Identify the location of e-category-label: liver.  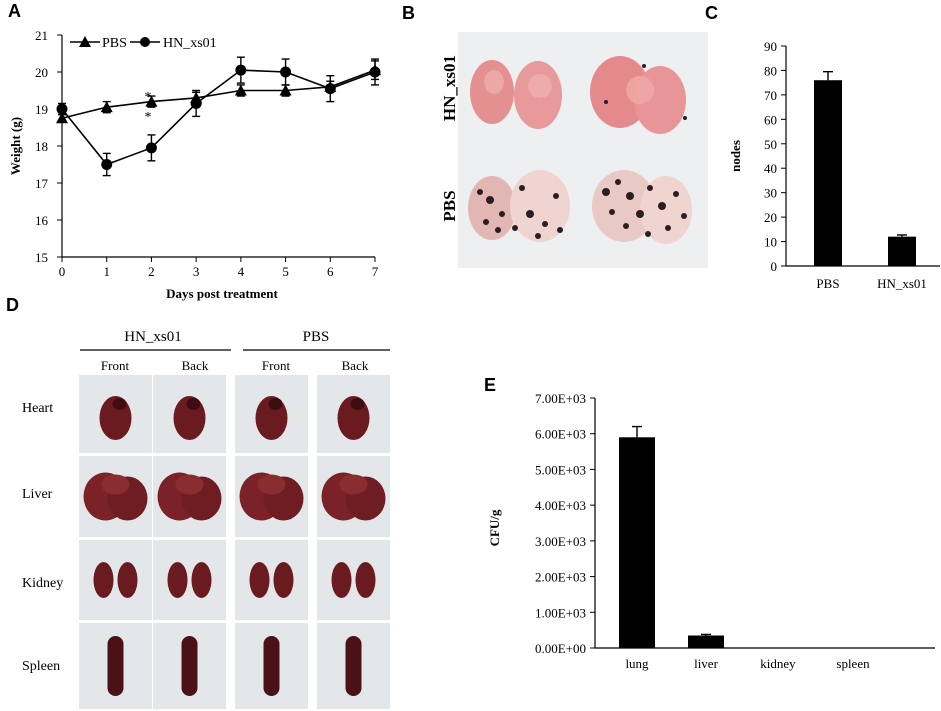
(706, 663).